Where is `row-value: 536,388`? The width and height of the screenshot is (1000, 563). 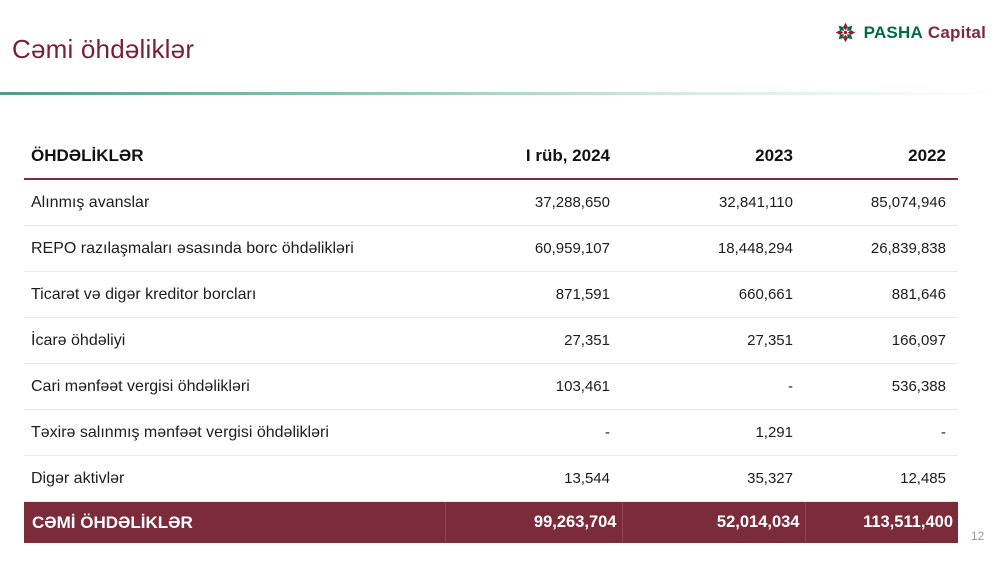
row-value: 536,388 is located at coordinates (881, 386).